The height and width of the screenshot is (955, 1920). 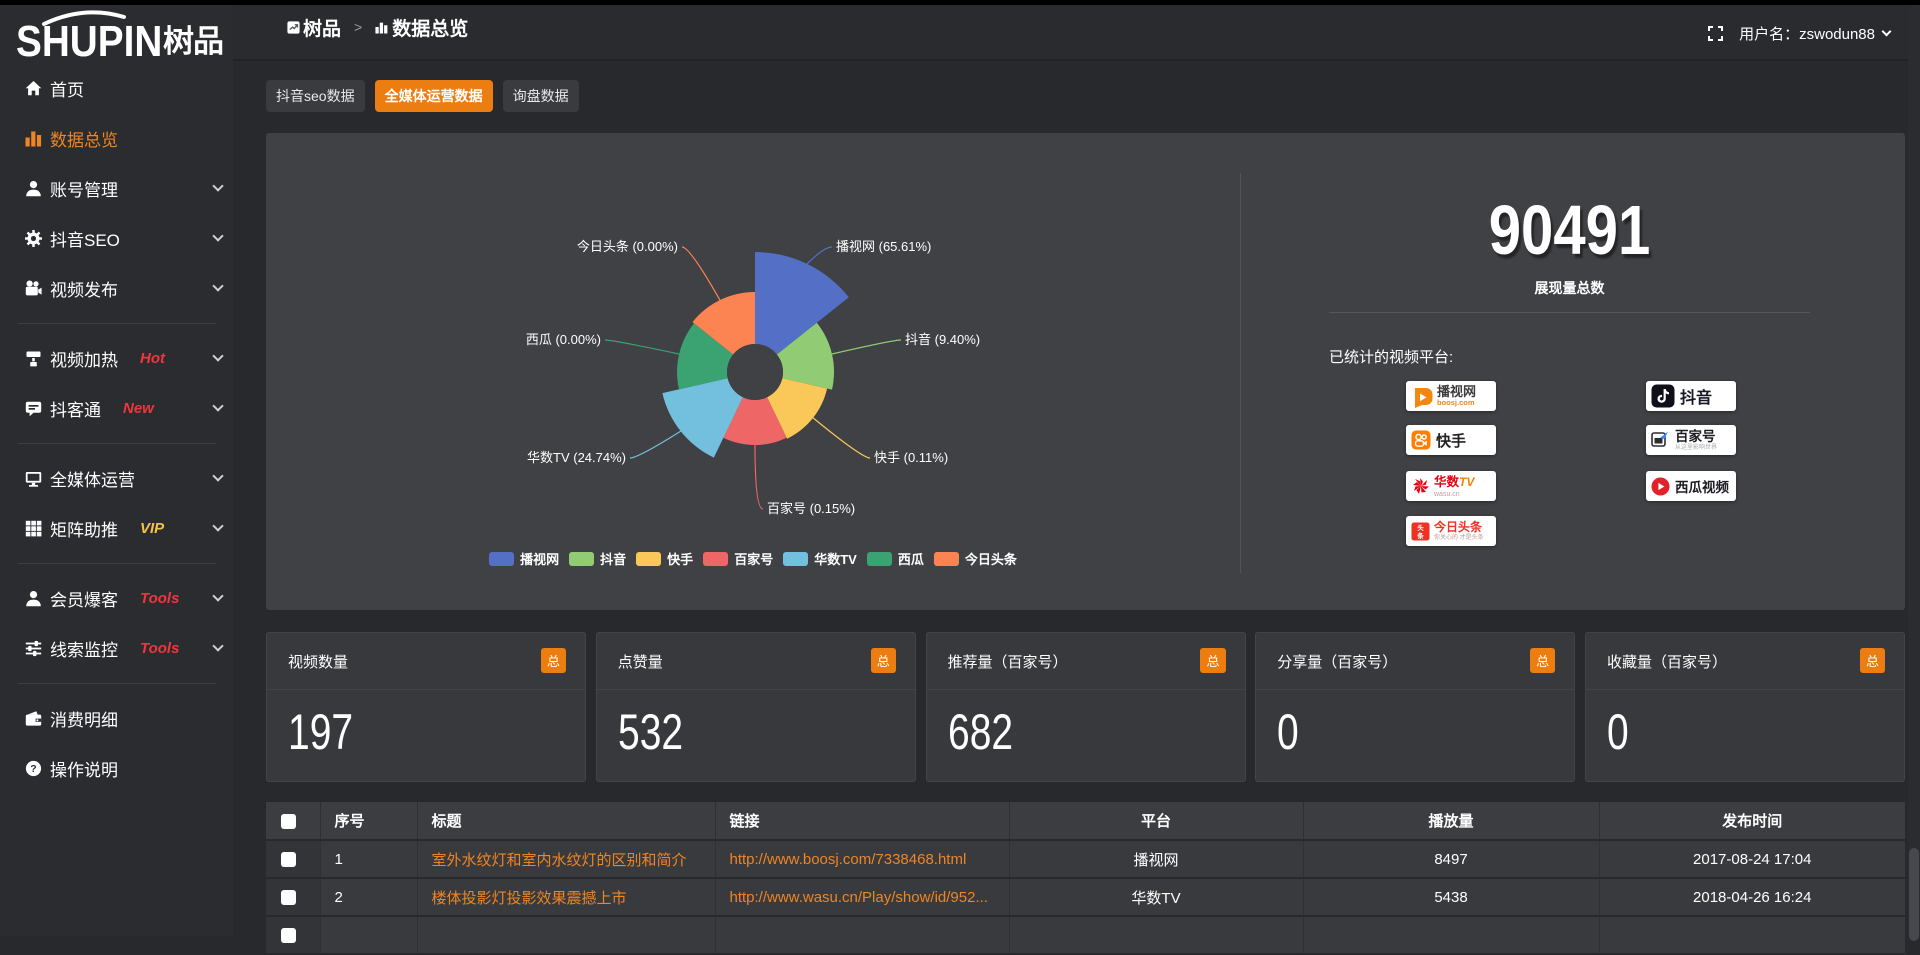 What do you see at coordinates (883, 246) in the screenshot?
I see `svg-text: 播视网 (65.61%)` at bounding box center [883, 246].